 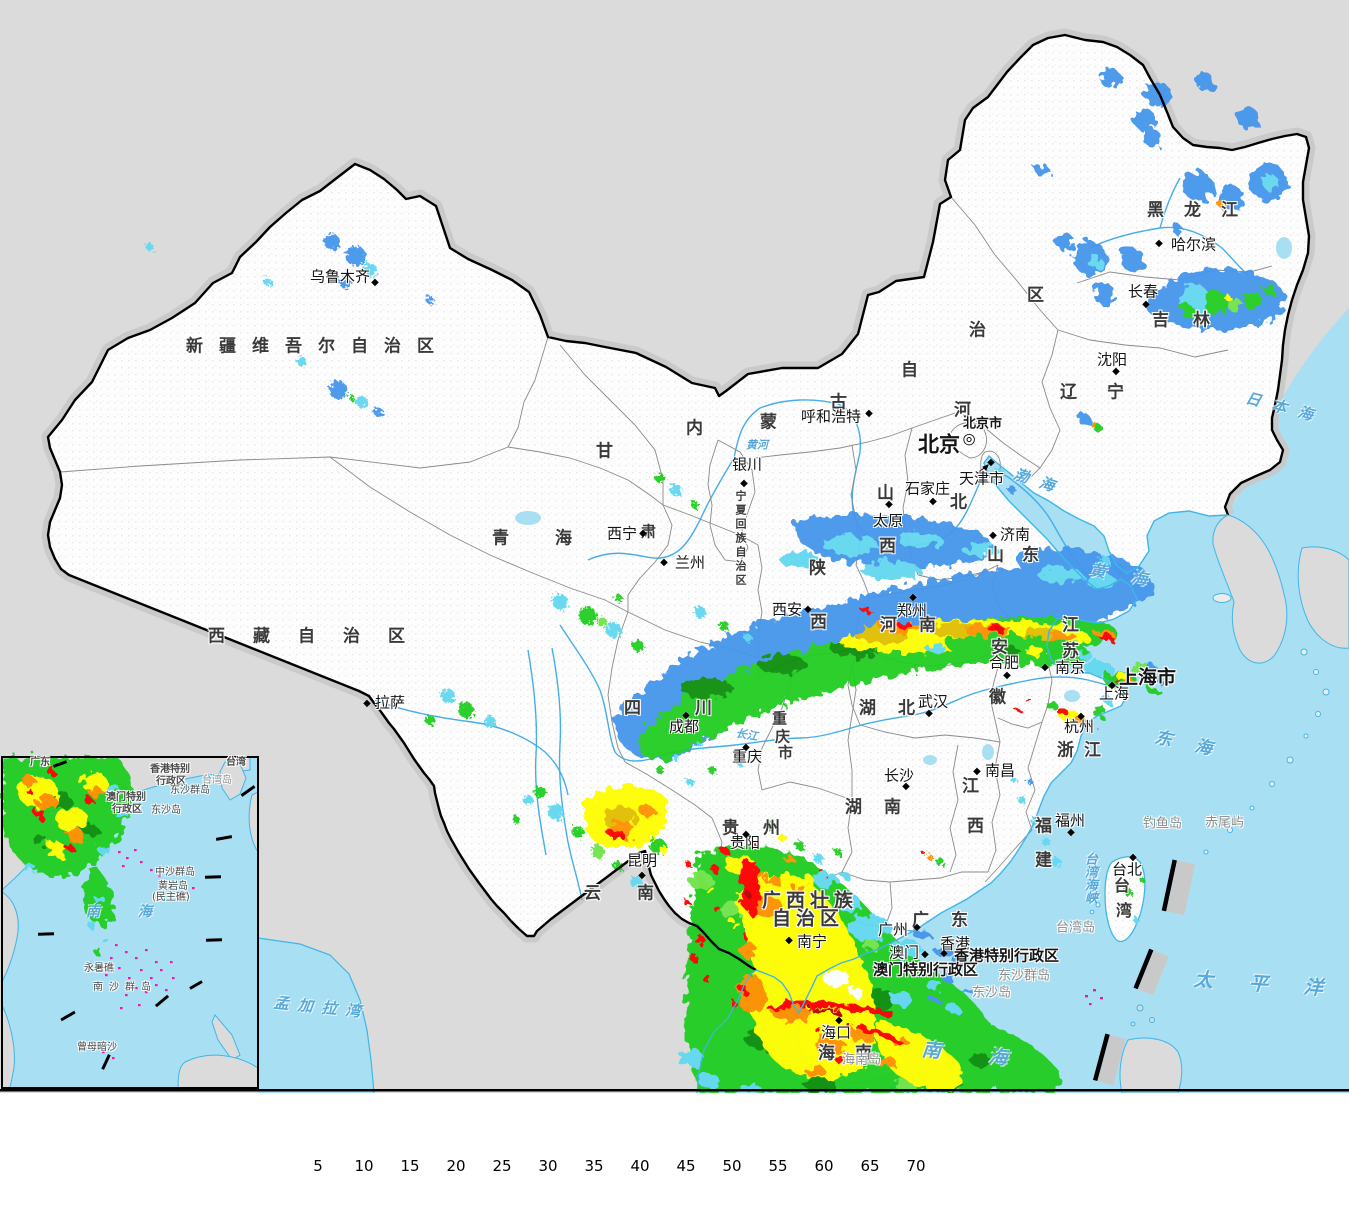 What do you see at coordinates (763, 828) in the screenshot?
I see `province-label: 贵州` at bounding box center [763, 828].